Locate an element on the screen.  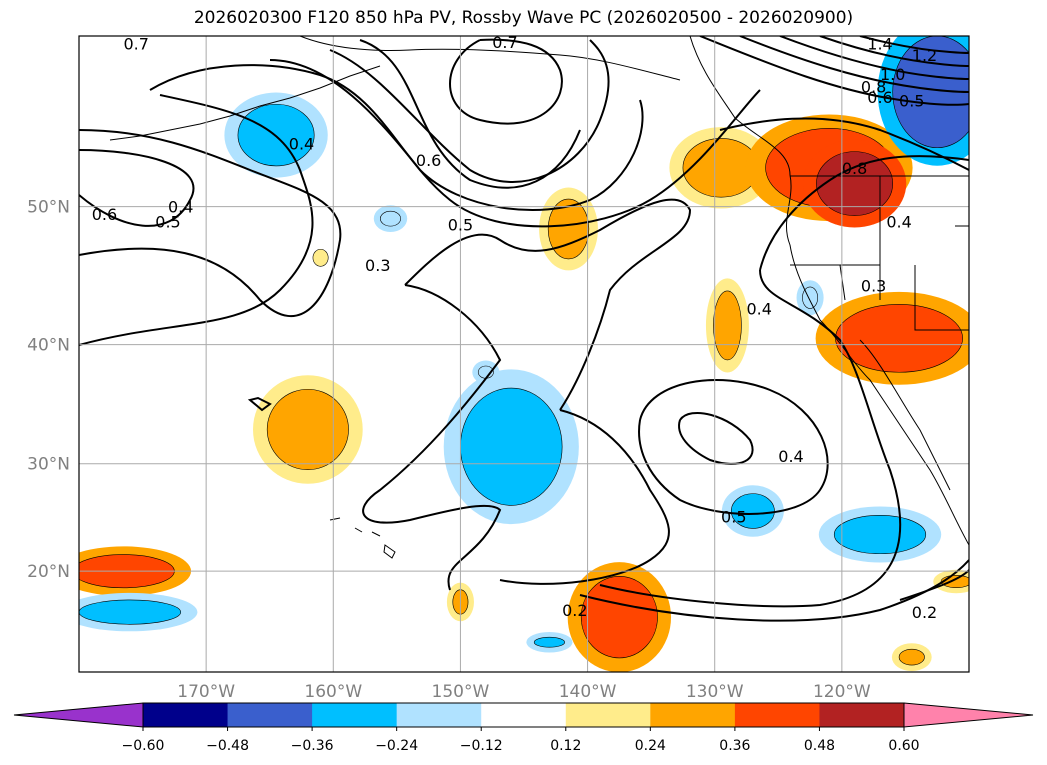
colorbar-frame is located at coordinates (523, 715).